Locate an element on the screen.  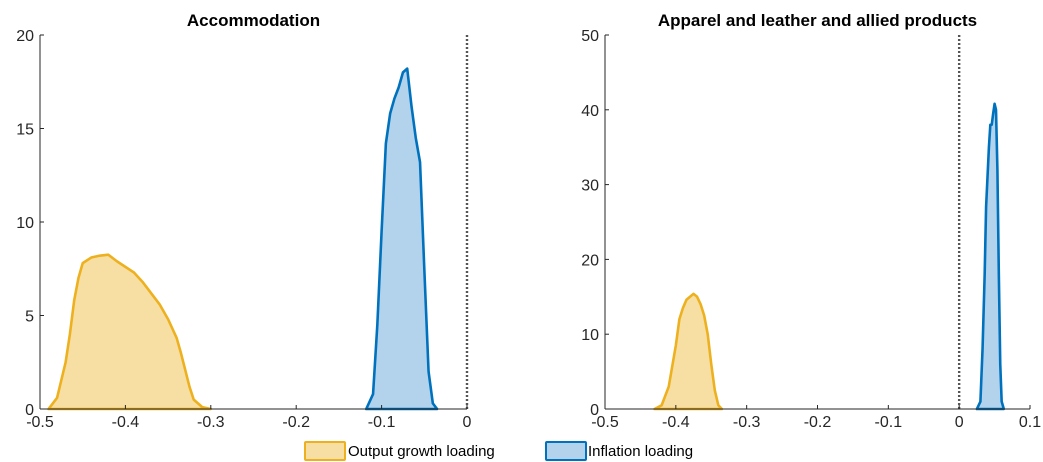
y-tick-label: 5 is located at coordinates (29, 317).